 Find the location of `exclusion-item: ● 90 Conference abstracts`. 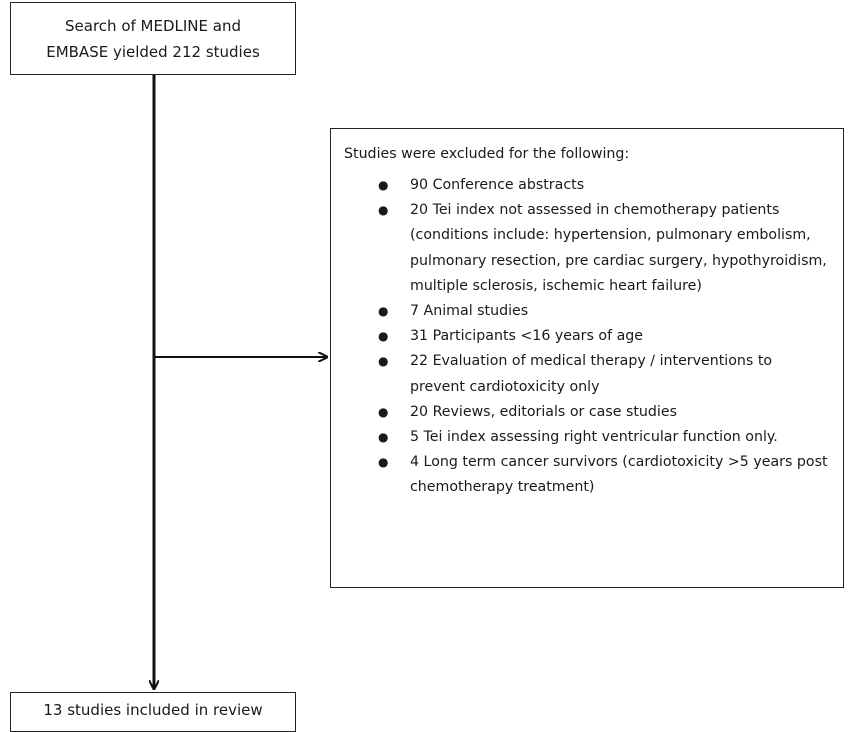

exclusion-item: ● 90 Conference abstracts is located at coordinates (586, 185).